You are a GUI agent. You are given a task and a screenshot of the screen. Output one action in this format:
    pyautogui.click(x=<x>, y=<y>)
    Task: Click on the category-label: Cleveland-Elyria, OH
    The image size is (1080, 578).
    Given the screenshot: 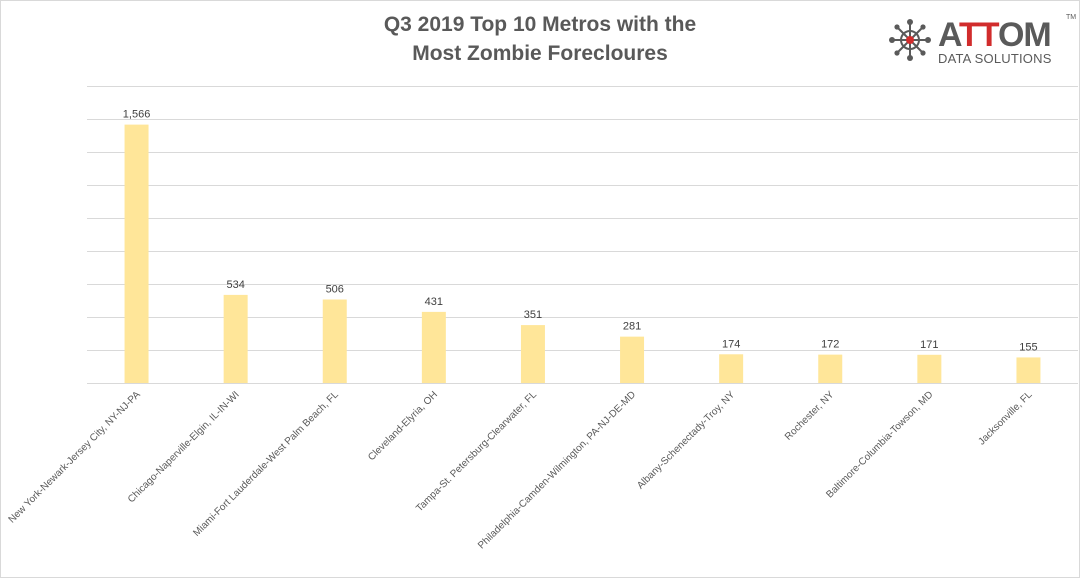 What is the action you would take?
    pyautogui.click(x=403, y=426)
    